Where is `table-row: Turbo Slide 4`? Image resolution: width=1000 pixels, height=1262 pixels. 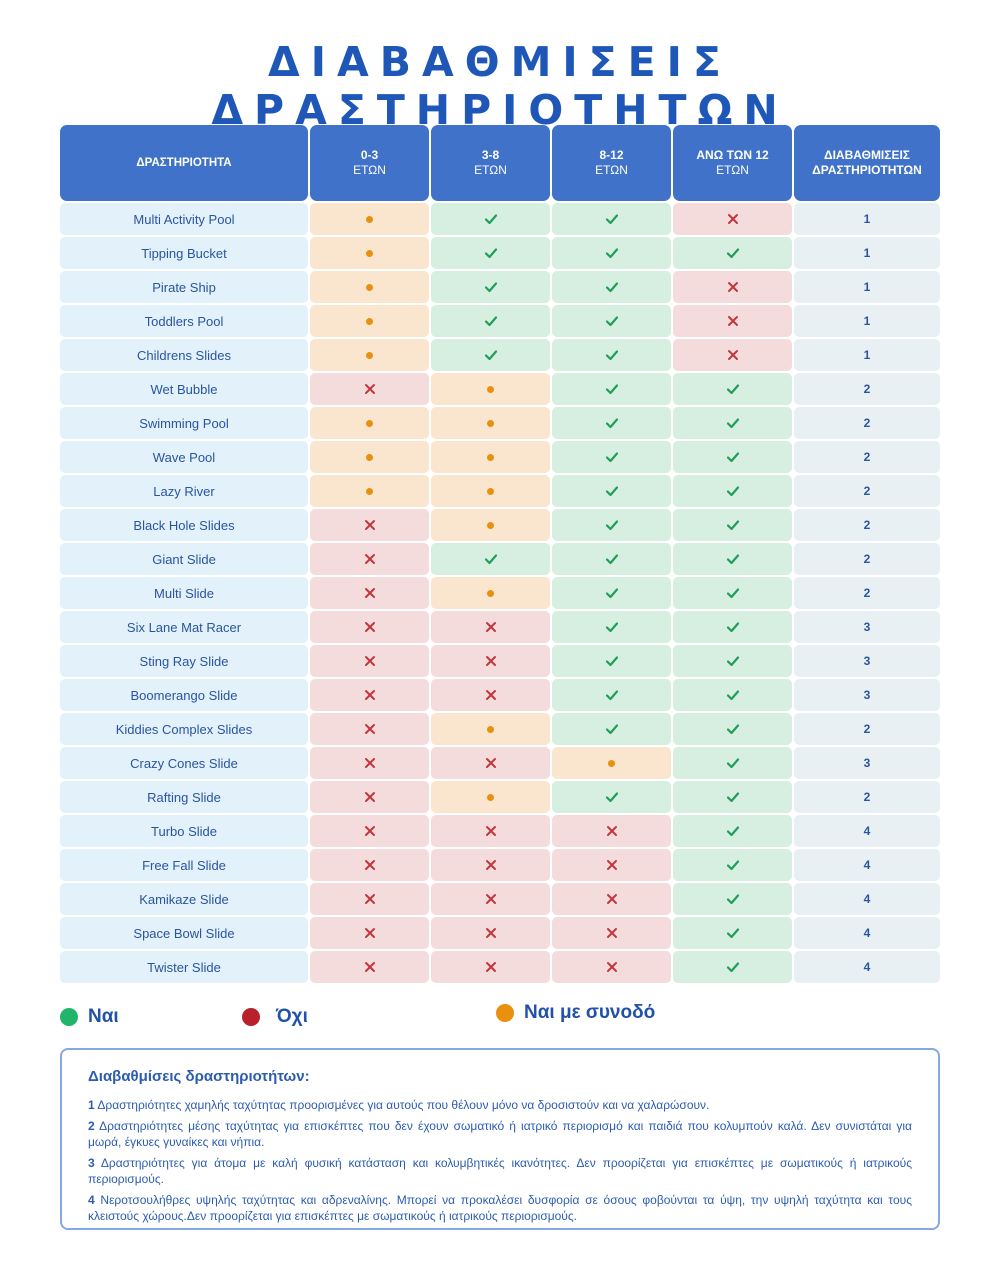 table-row: Turbo Slide 4 is located at coordinates (503, 831).